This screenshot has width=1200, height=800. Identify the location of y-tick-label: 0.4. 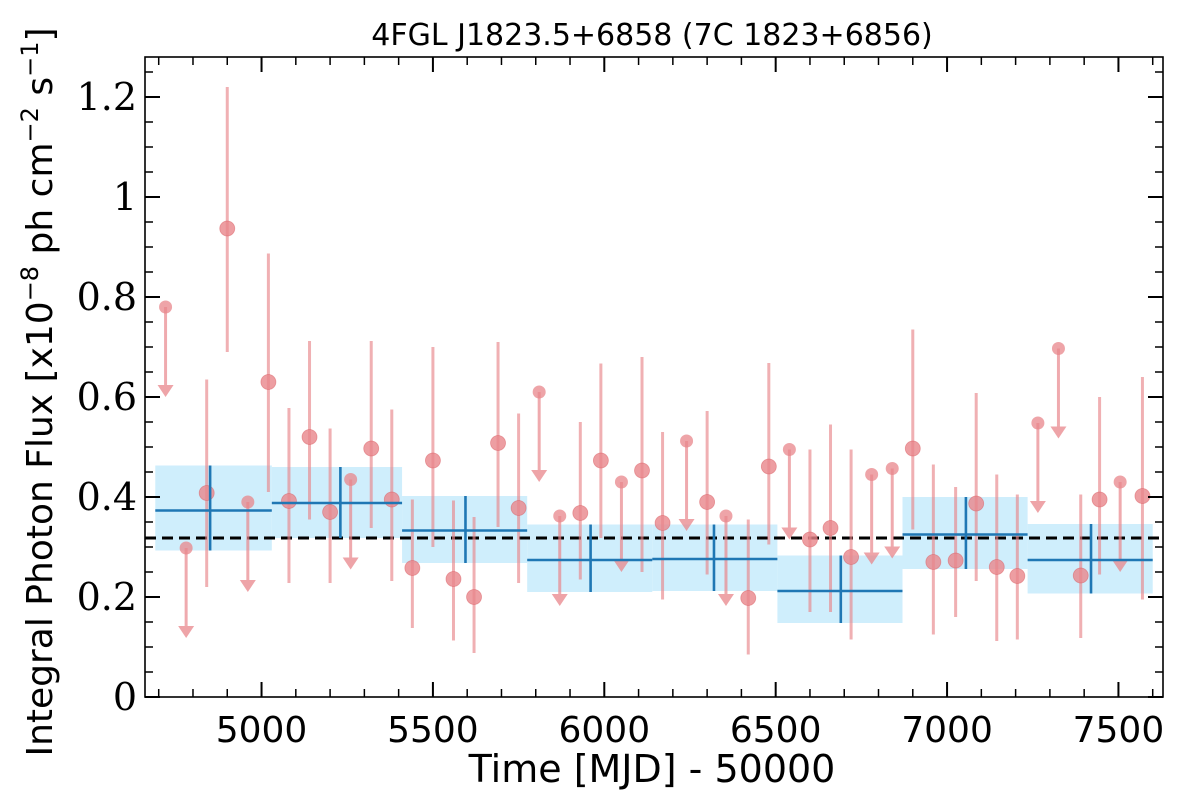
(107, 497).